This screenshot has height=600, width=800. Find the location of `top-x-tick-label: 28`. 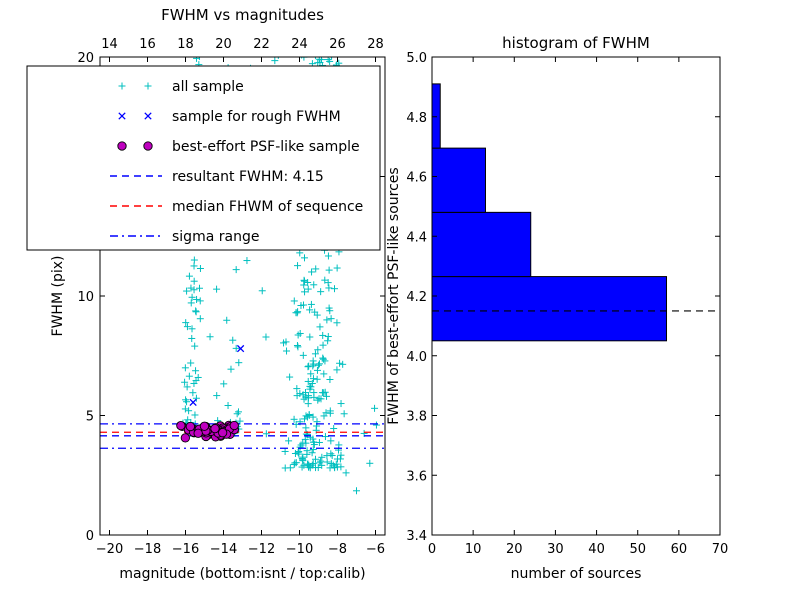

top-x-tick-label: 28 is located at coordinates (375, 44).